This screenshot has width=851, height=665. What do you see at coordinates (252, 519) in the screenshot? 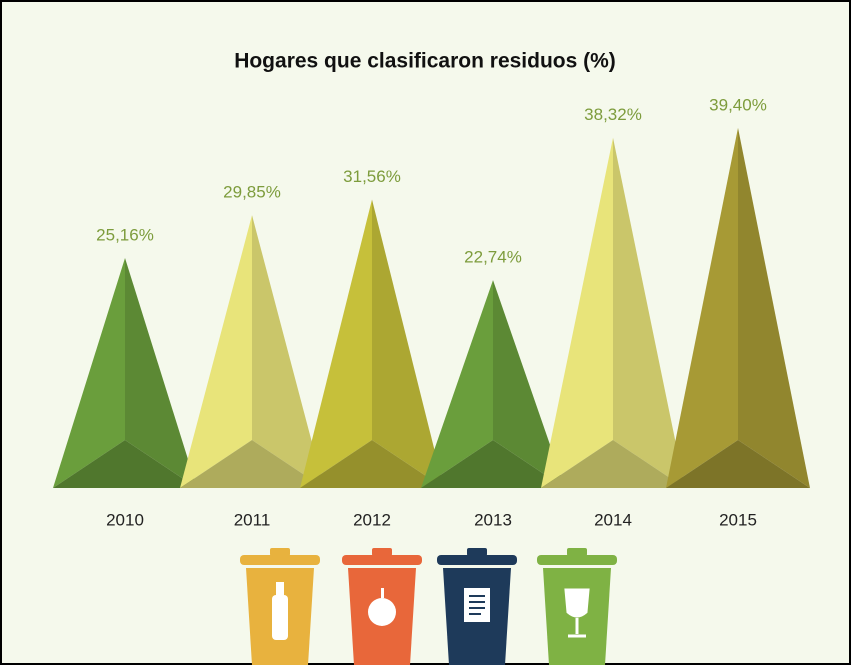
I see `x-tick-label: 2011` at bounding box center [252, 519].